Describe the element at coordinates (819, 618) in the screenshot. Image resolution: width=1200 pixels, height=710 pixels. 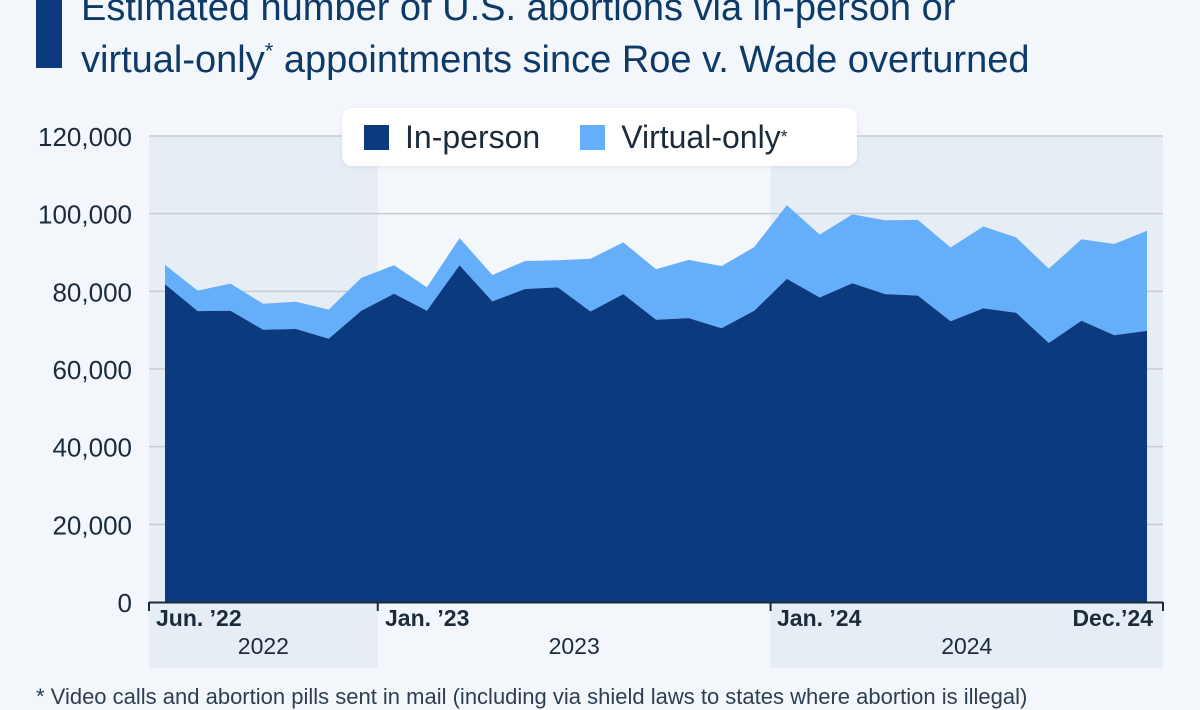
I see `x-tick-label: Jan. ’24` at that location.